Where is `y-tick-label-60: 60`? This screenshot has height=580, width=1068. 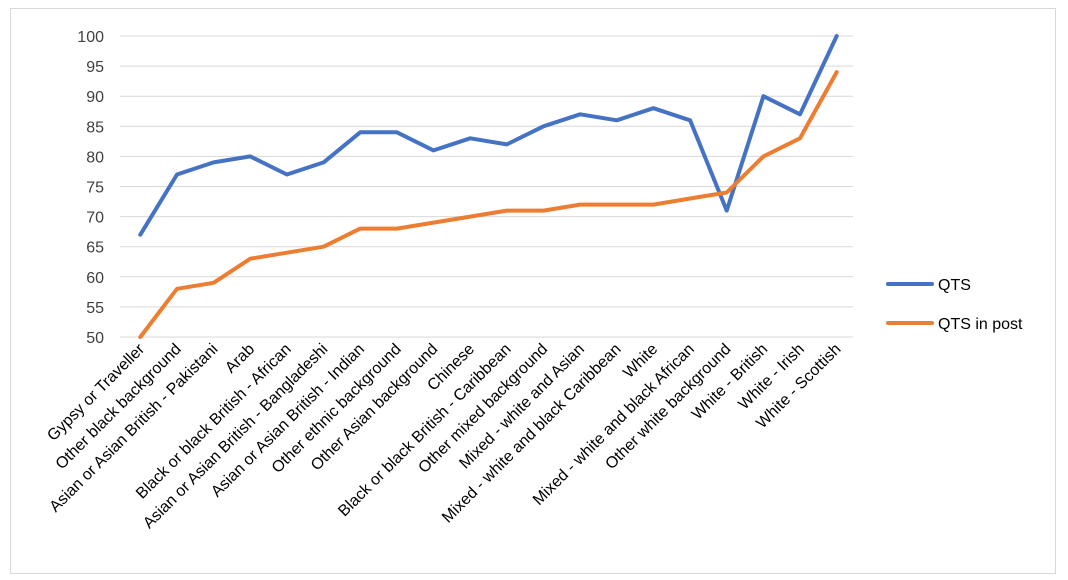
y-tick-label-60: 60 is located at coordinates (95, 278).